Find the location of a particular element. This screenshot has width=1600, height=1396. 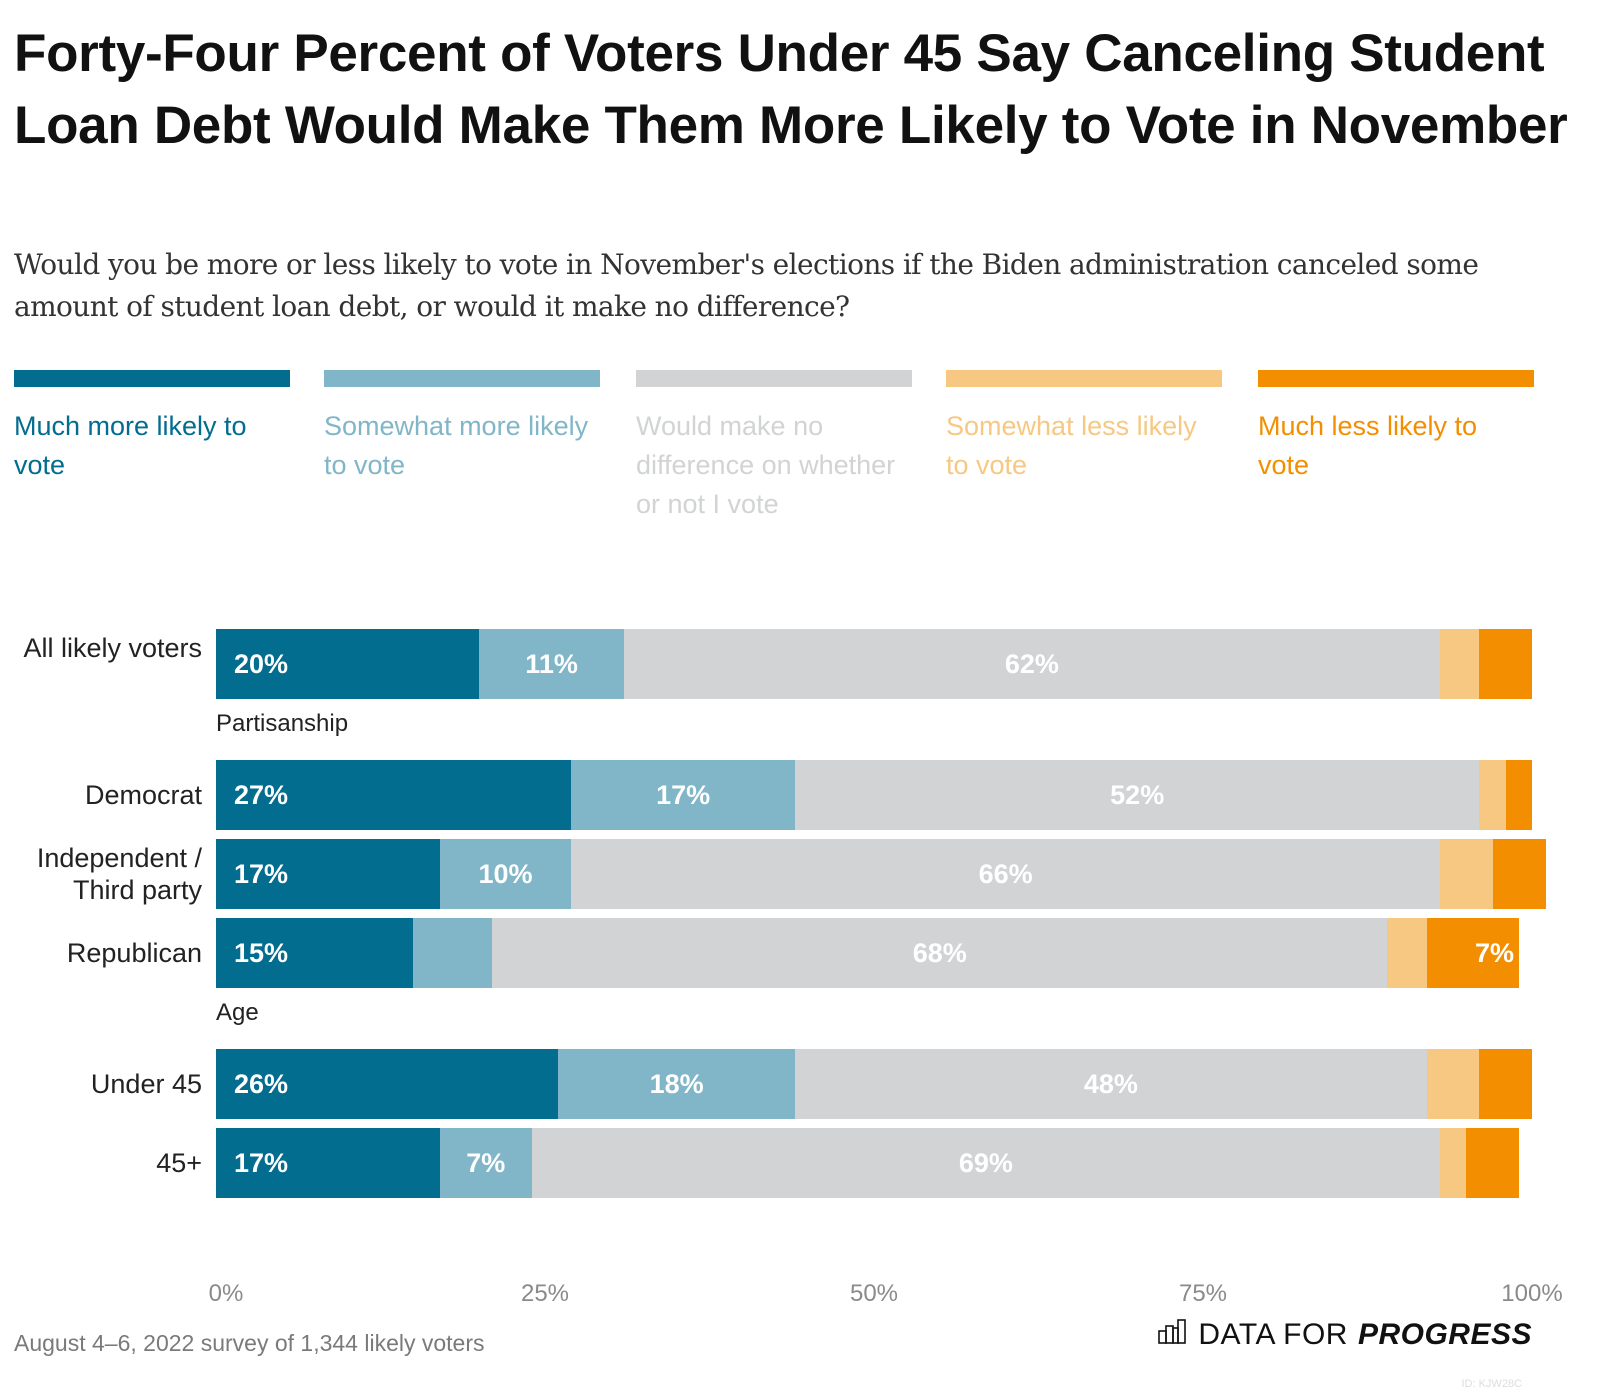

row-label: Independent / Third party is located at coordinates (119, 874).